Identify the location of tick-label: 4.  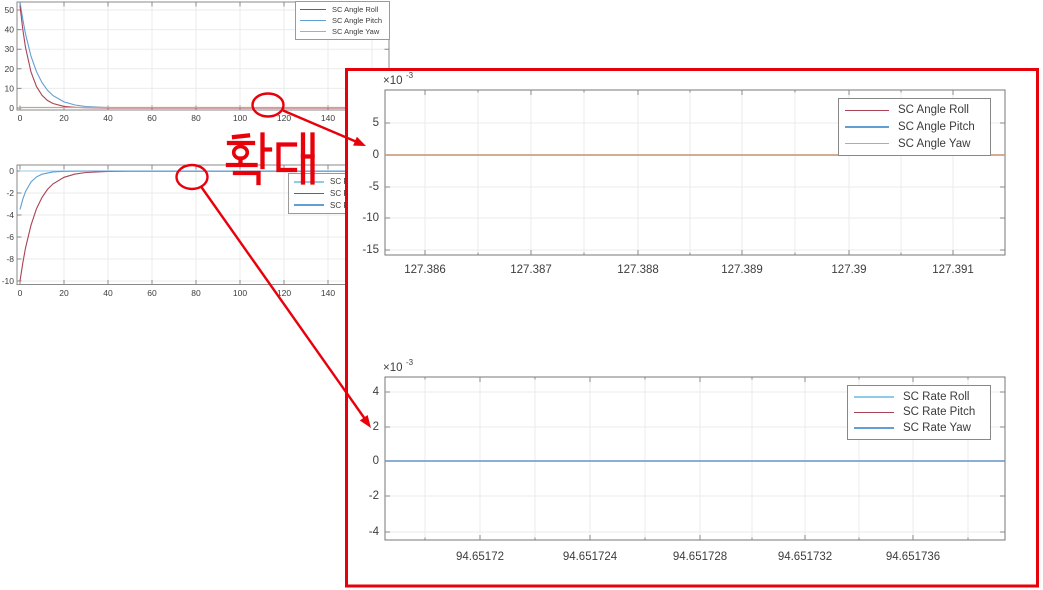
(376, 392).